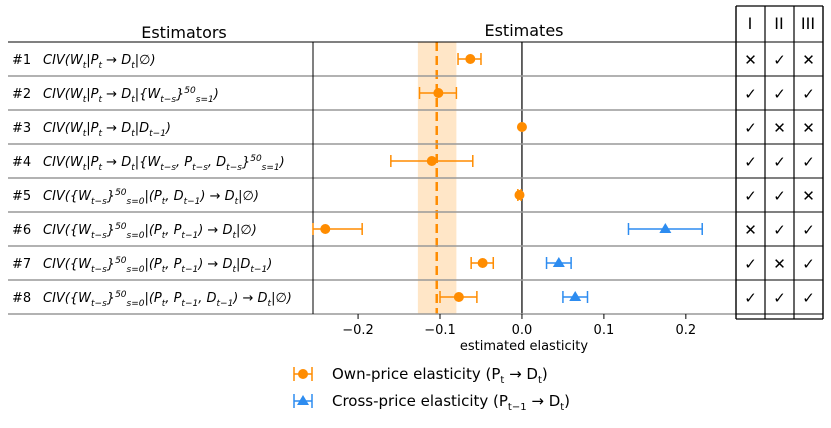 The image size is (831, 428). I want to click on x-axis-layer: −0.2 −0.1 0.0 0.1 0.2, so click(519, 326).